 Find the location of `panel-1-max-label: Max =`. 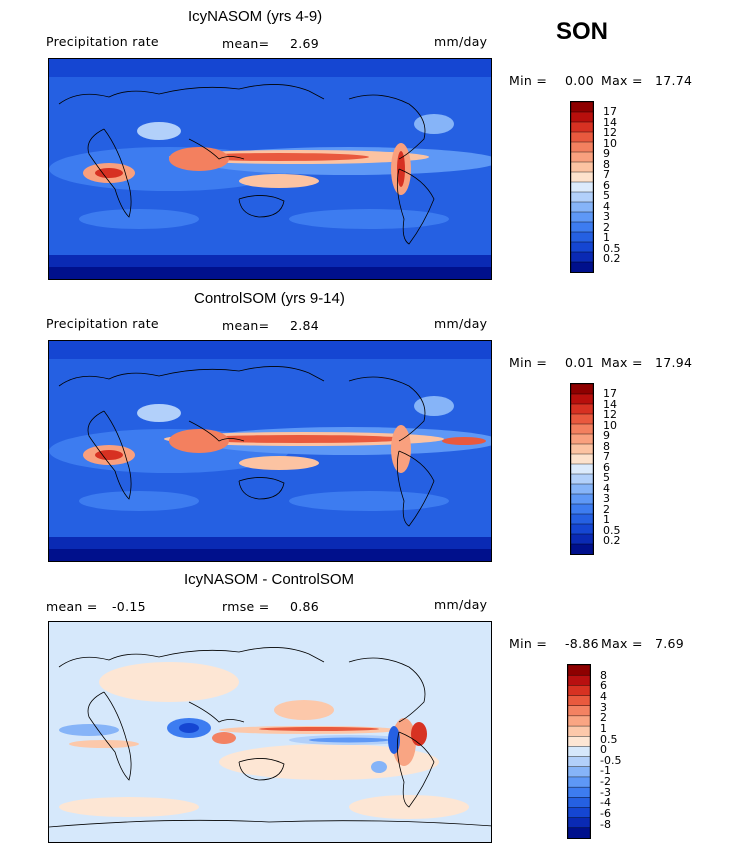

panel-1-max-label: Max = is located at coordinates (622, 80).